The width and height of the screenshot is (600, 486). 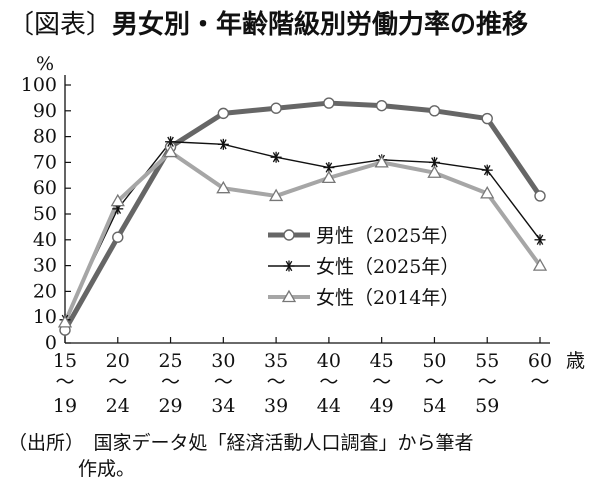 I want to click on source-note-line2: 作成。, so click(x=107, y=469).